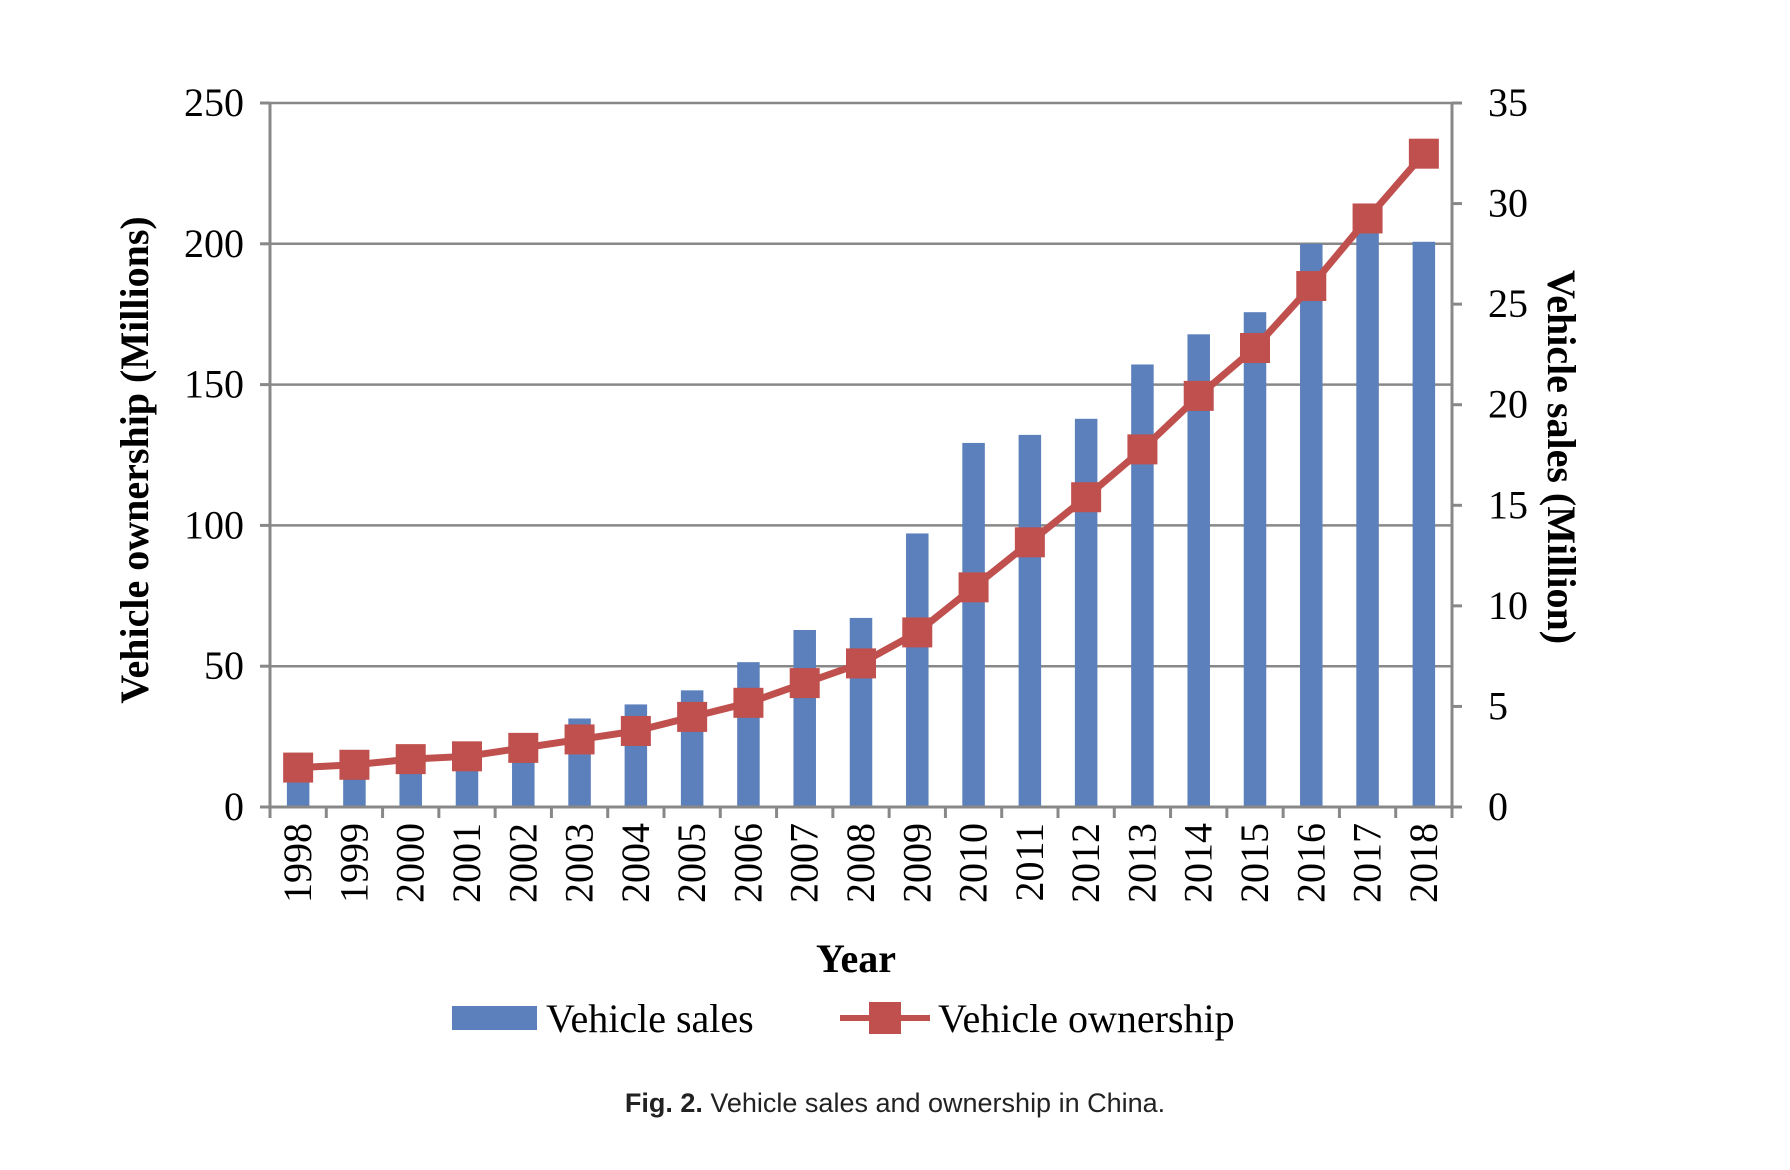 This screenshot has width=1790, height=1170. Describe the element at coordinates (748, 702) in the screenshot. I see `ownership-point-2006` at that location.